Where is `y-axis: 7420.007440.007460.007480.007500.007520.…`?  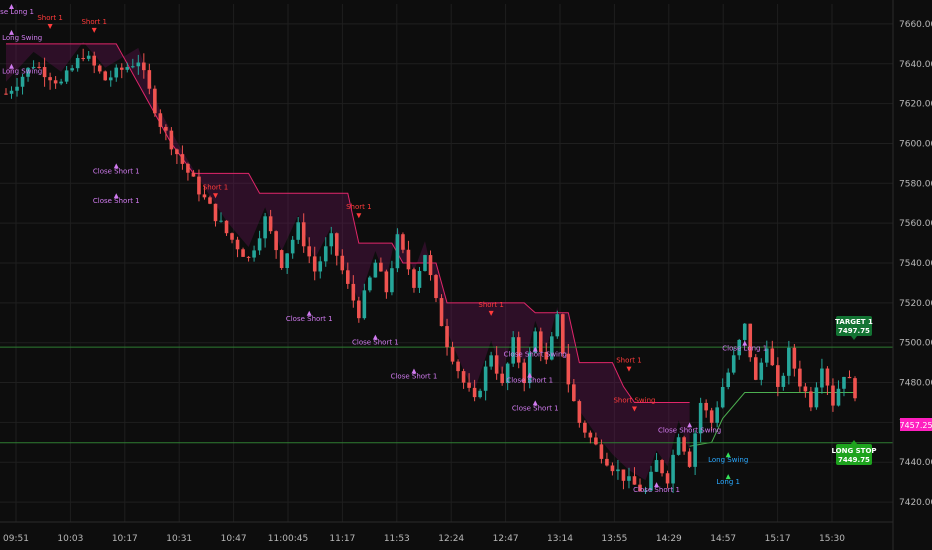 y-axis: 7420.007440.007460.007480.007500.007520.… is located at coordinates (912, 275).